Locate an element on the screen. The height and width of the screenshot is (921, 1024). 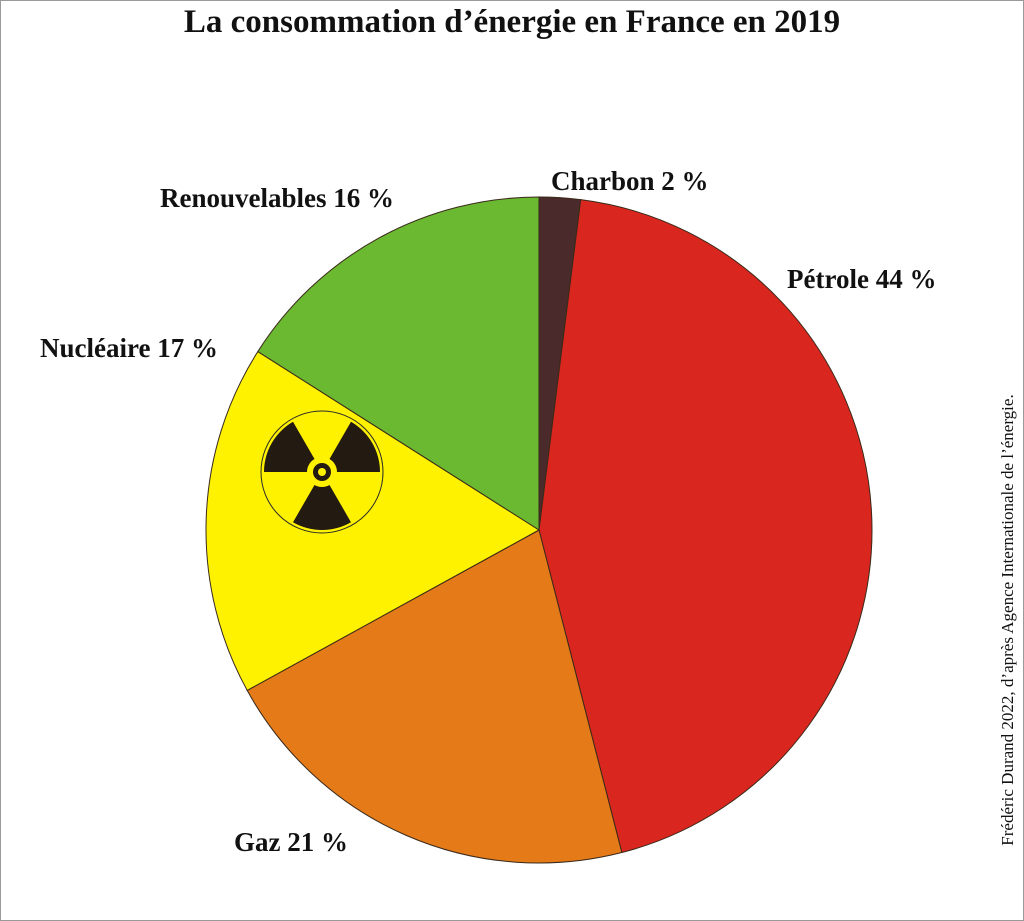
slice-label-petrole: Pétrole 44 % is located at coordinates (861, 279).